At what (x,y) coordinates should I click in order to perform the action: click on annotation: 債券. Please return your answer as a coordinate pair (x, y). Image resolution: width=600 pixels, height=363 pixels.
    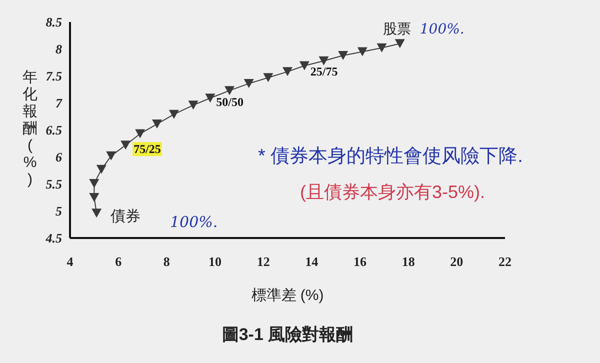
    Looking at the image, I should click on (125, 217).